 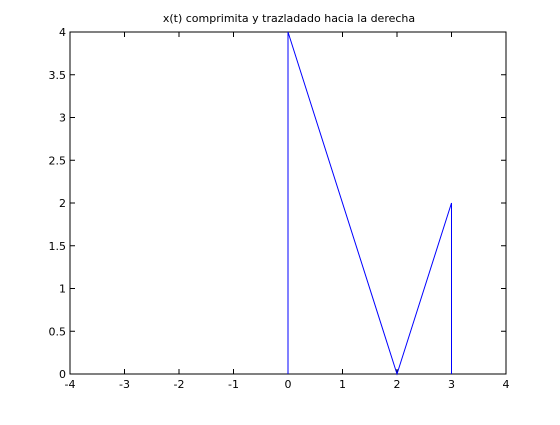 What do you see at coordinates (451, 384) in the screenshot?
I see `x-tick-label: 3` at bounding box center [451, 384].